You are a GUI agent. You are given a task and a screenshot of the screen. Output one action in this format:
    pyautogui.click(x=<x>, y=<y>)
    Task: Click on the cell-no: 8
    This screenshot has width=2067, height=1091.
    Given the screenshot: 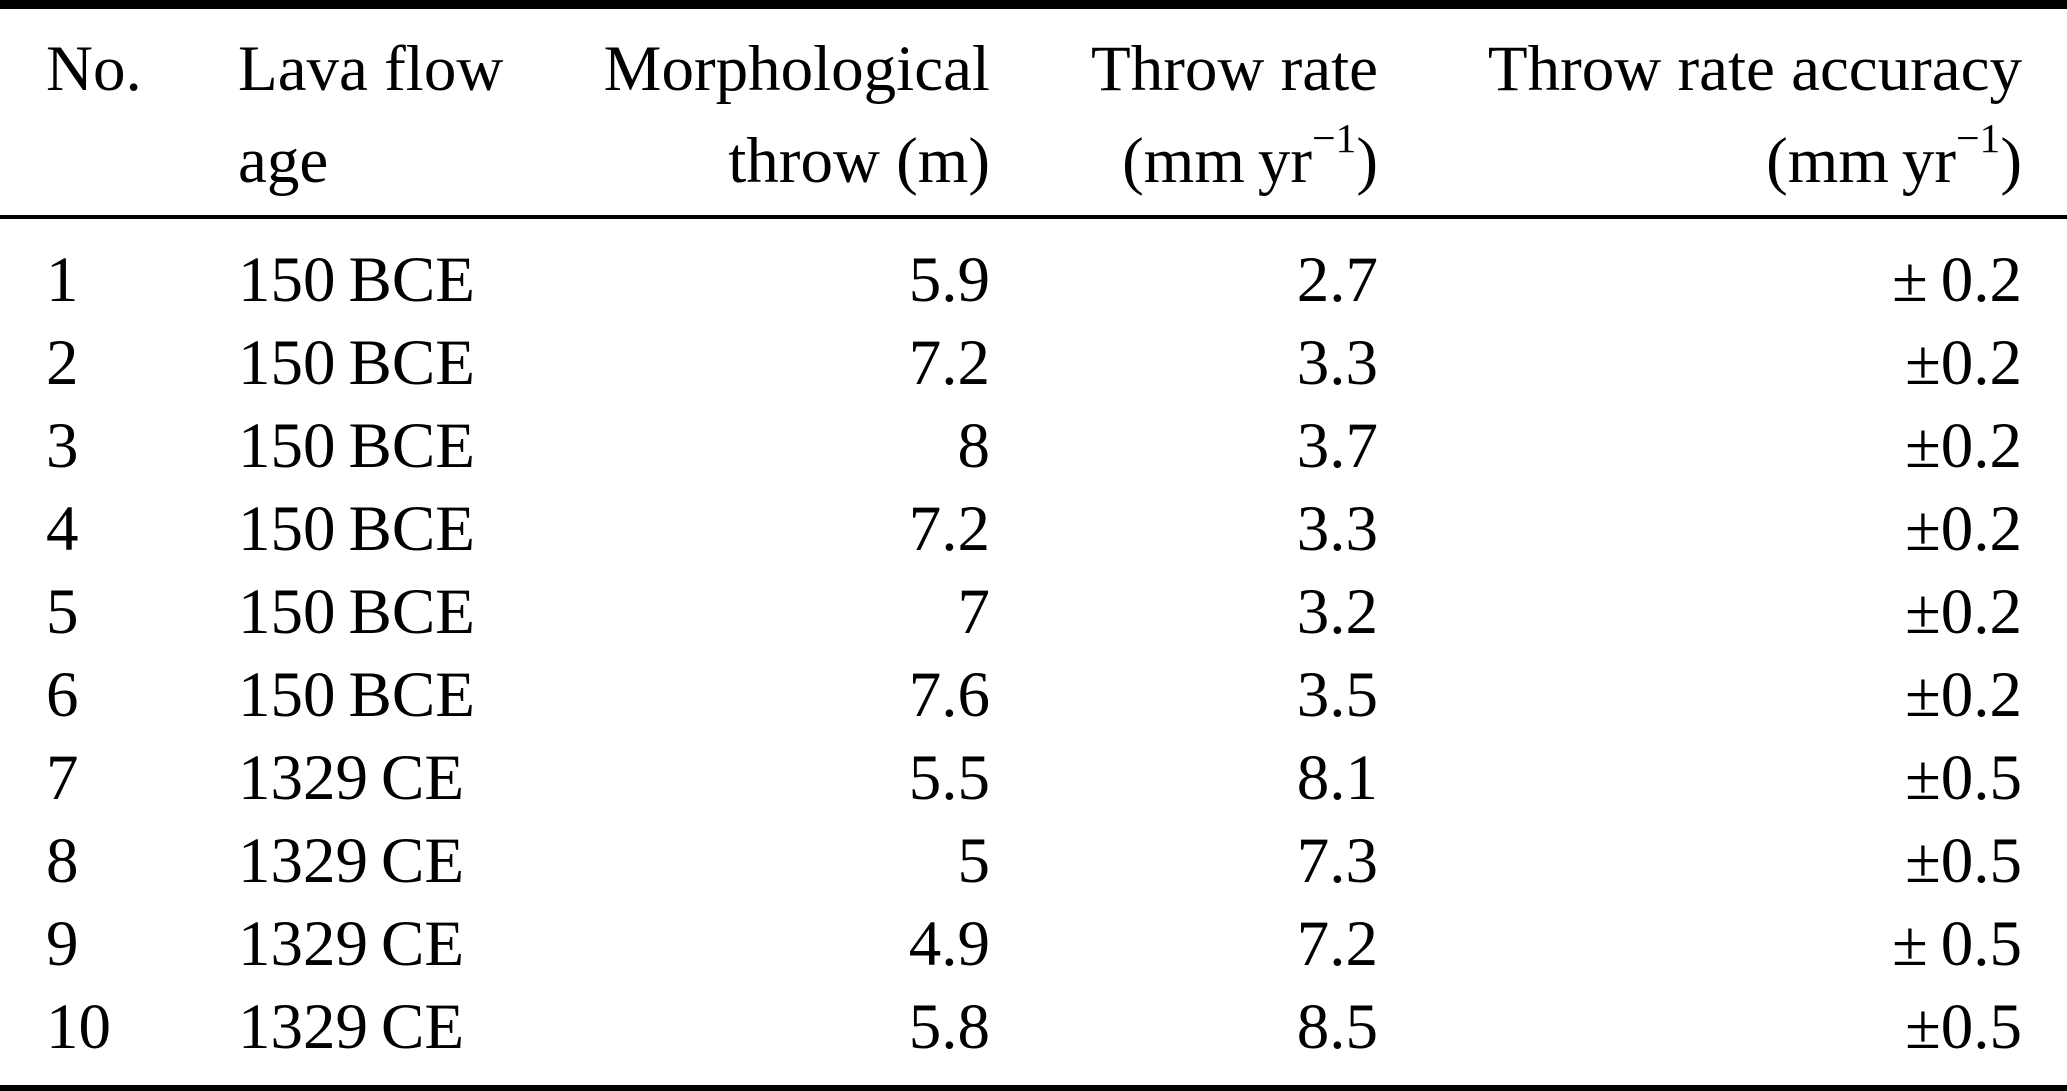 What is the action you would take?
    pyautogui.click(x=62, y=861)
    